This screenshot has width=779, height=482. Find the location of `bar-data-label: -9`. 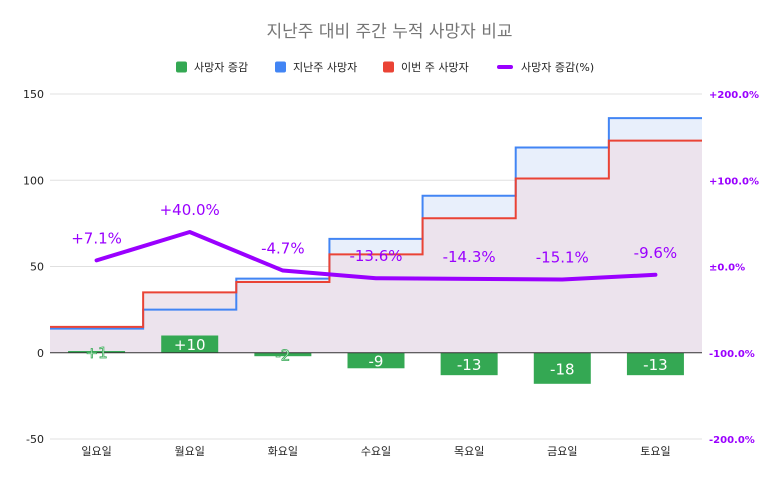

bar-data-label: -9 is located at coordinates (376, 362).